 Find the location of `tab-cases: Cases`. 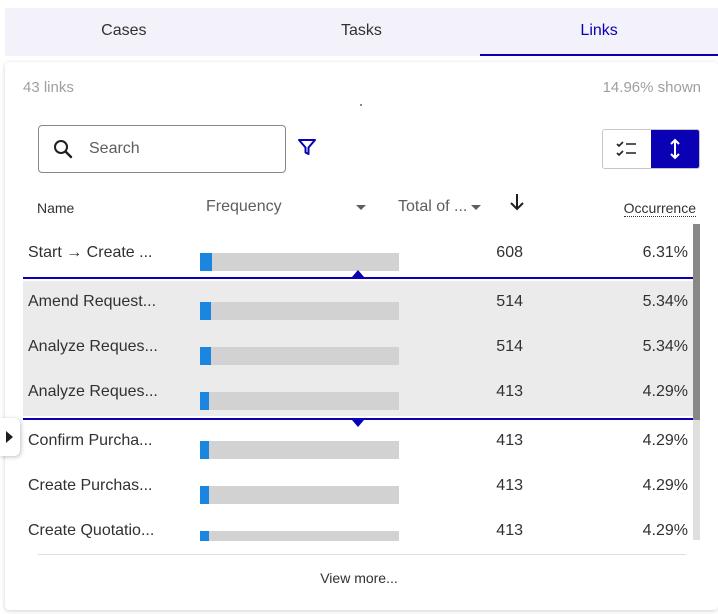

tab-cases: Cases is located at coordinates (124, 30).